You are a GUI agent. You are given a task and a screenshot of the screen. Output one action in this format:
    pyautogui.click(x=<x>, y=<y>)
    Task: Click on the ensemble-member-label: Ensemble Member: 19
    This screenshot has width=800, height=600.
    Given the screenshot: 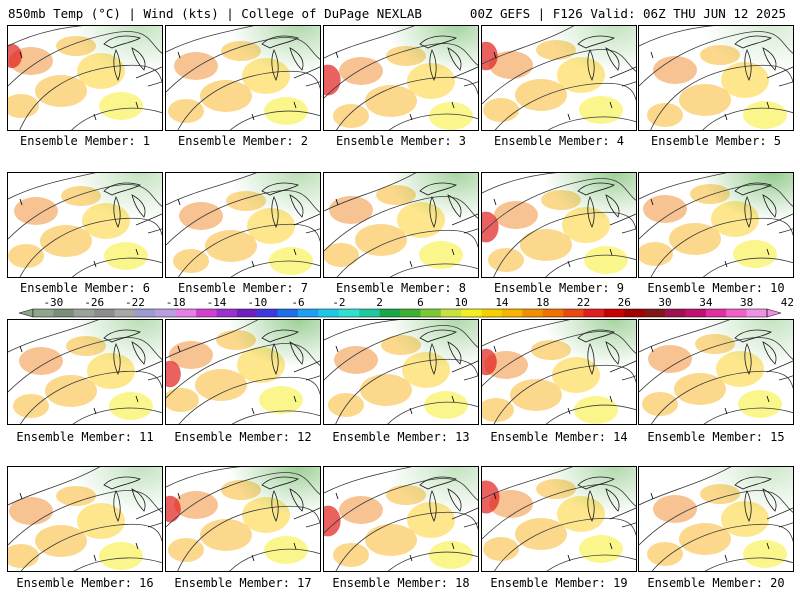 What is the action you would take?
    pyautogui.click(x=559, y=583)
    